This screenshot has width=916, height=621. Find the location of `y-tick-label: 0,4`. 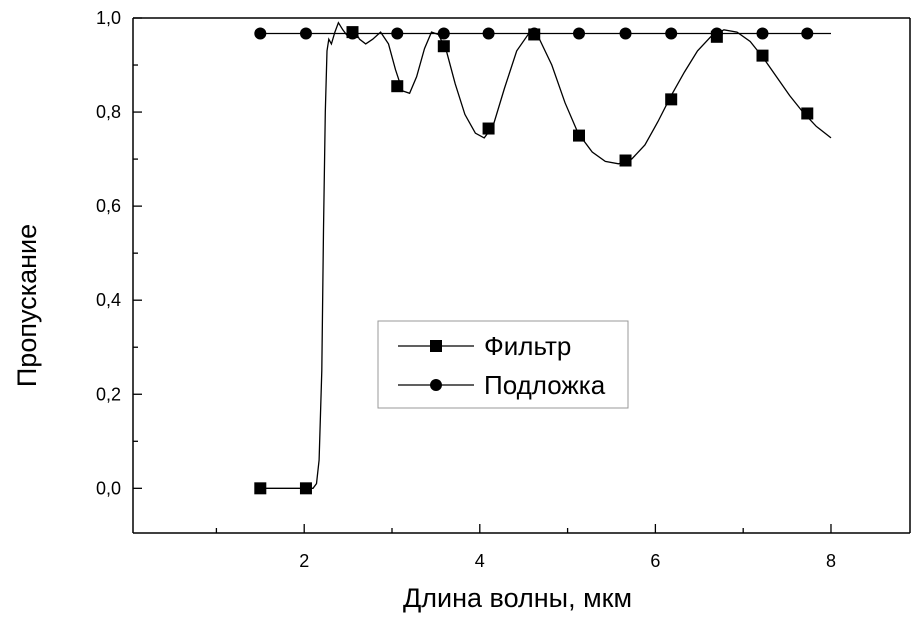

y-tick-label: 0,4 is located at coordinates (108, 300).